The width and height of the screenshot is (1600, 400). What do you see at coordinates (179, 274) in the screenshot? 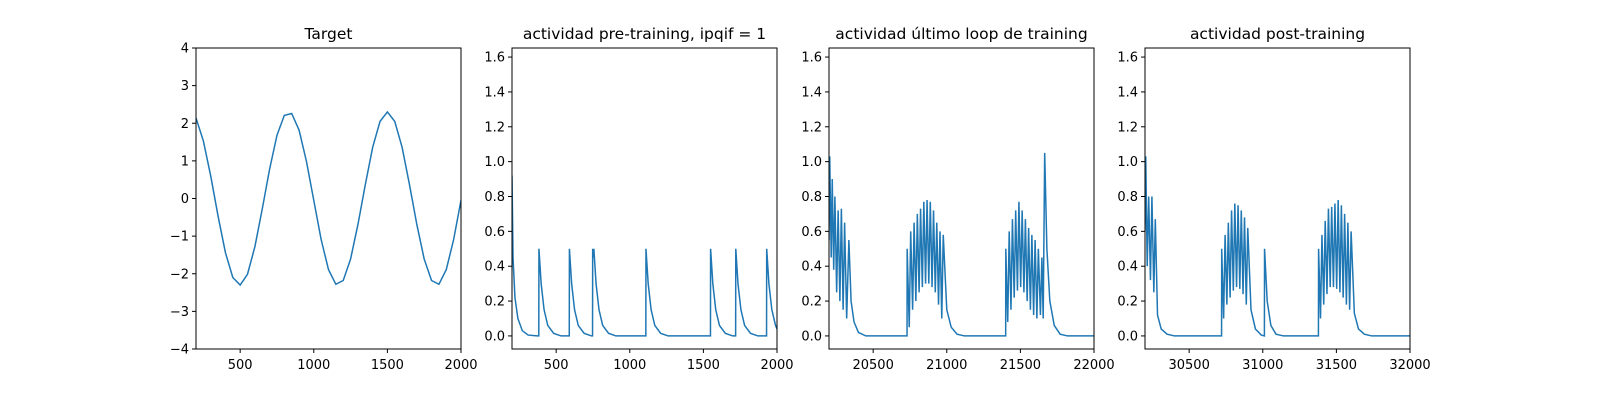
I see `y-tick-label: −2` at bounding box center [179, 274].